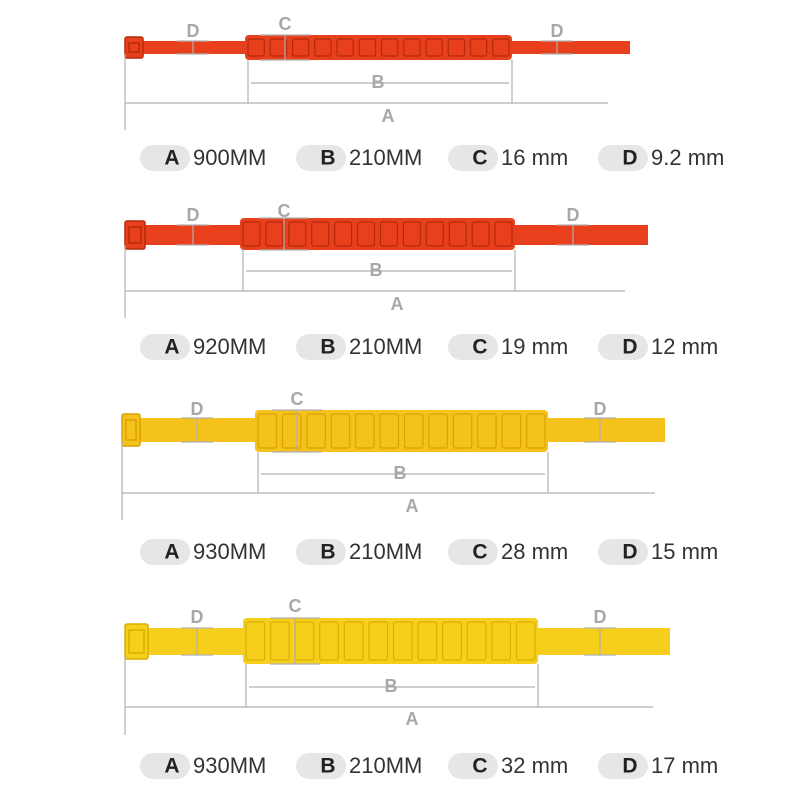 This screenshot has width=800, height=805. Describe the element at coordinates (229, 157) in the screenshot. I see `spec-value: 900MM` at that location.